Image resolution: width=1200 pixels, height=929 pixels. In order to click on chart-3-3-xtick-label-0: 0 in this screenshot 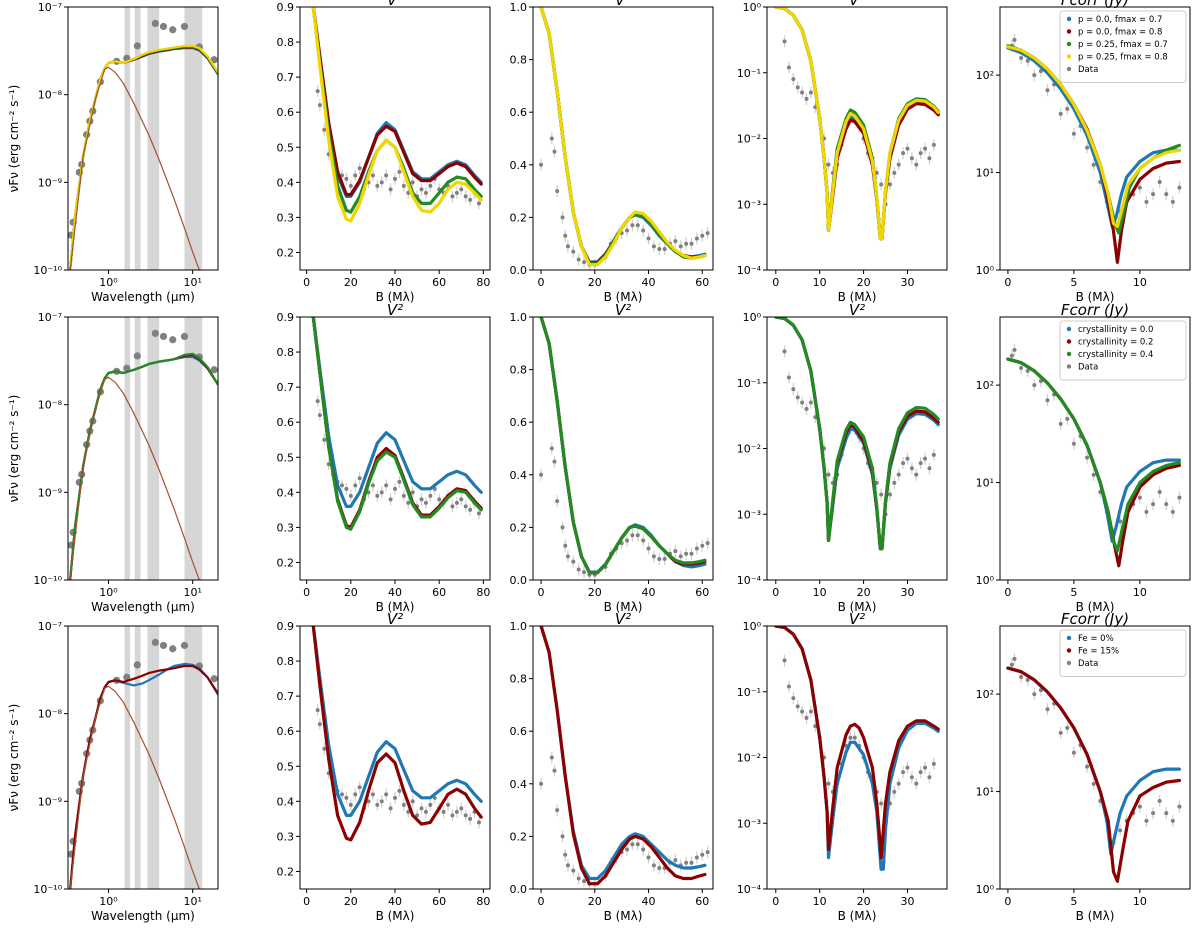, I will do `click(541, 901)`.